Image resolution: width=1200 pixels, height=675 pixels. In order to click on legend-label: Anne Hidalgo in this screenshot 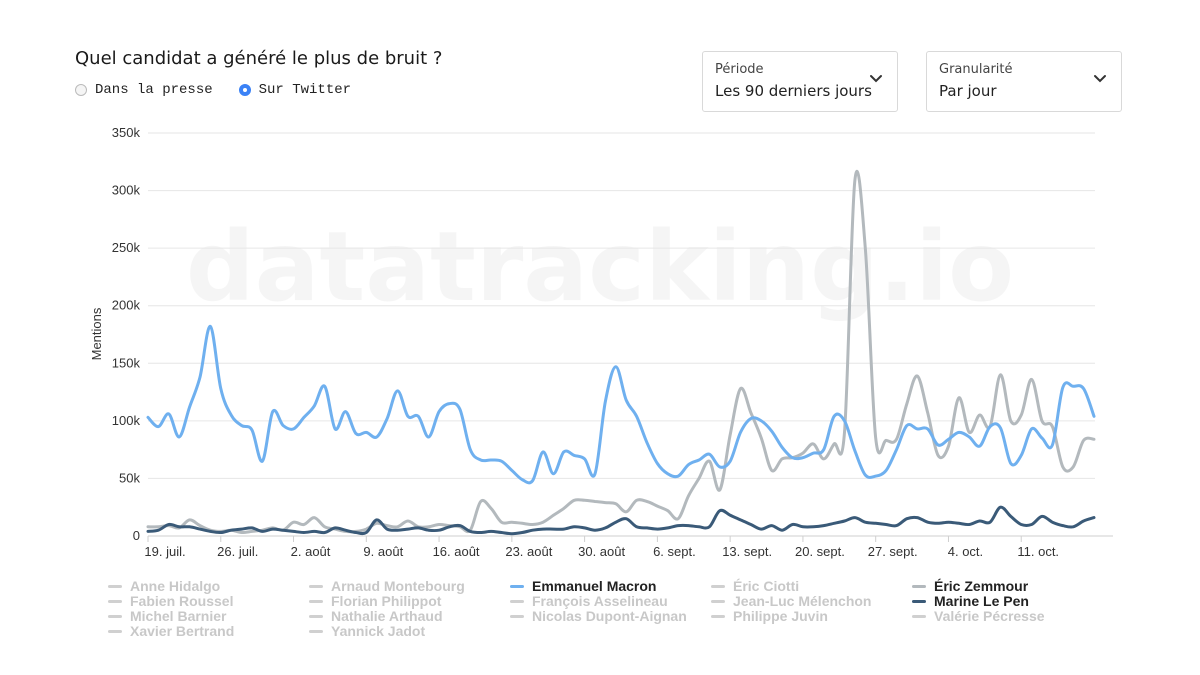, I will do `click(175, 586)`.